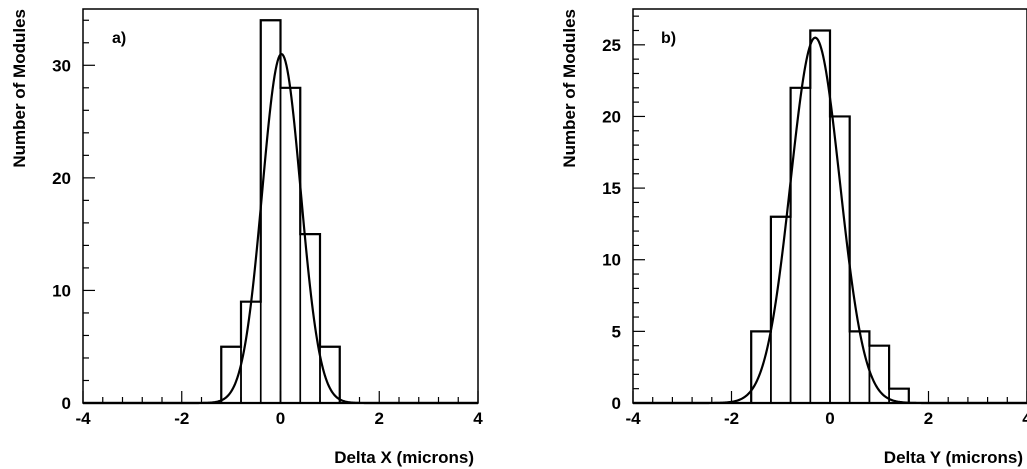  I want to click on x-axis-title: Delta X (microns), so click(404, 457).